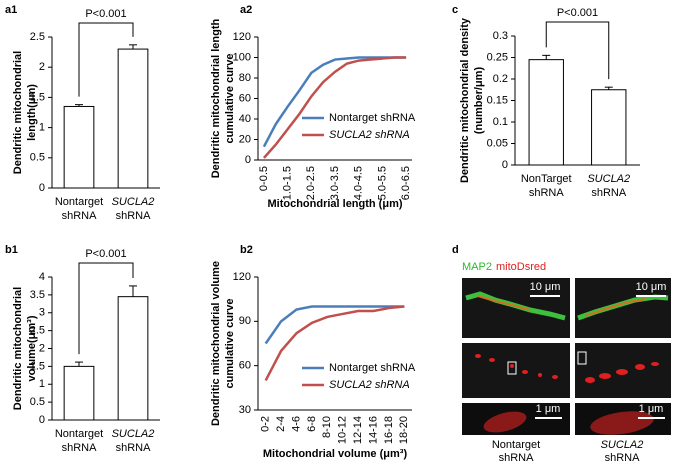 The height and width of the screenshot is (464, 675). I want to click on x-tick-label: 12-14, so click(358, 430).